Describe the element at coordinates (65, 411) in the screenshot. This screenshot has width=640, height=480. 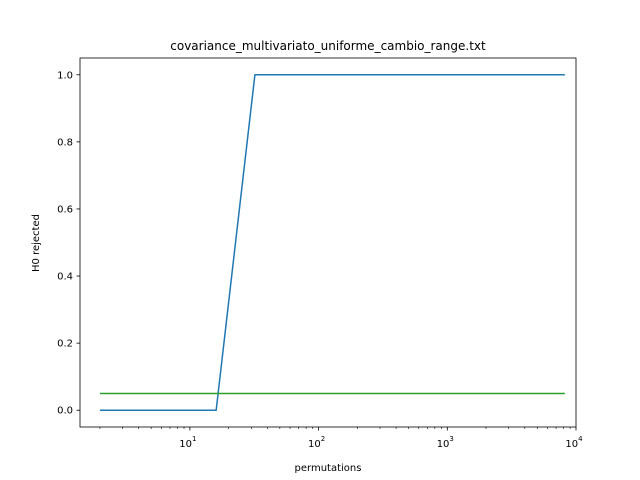
I see `y-tick-label: 0.0` at that location.